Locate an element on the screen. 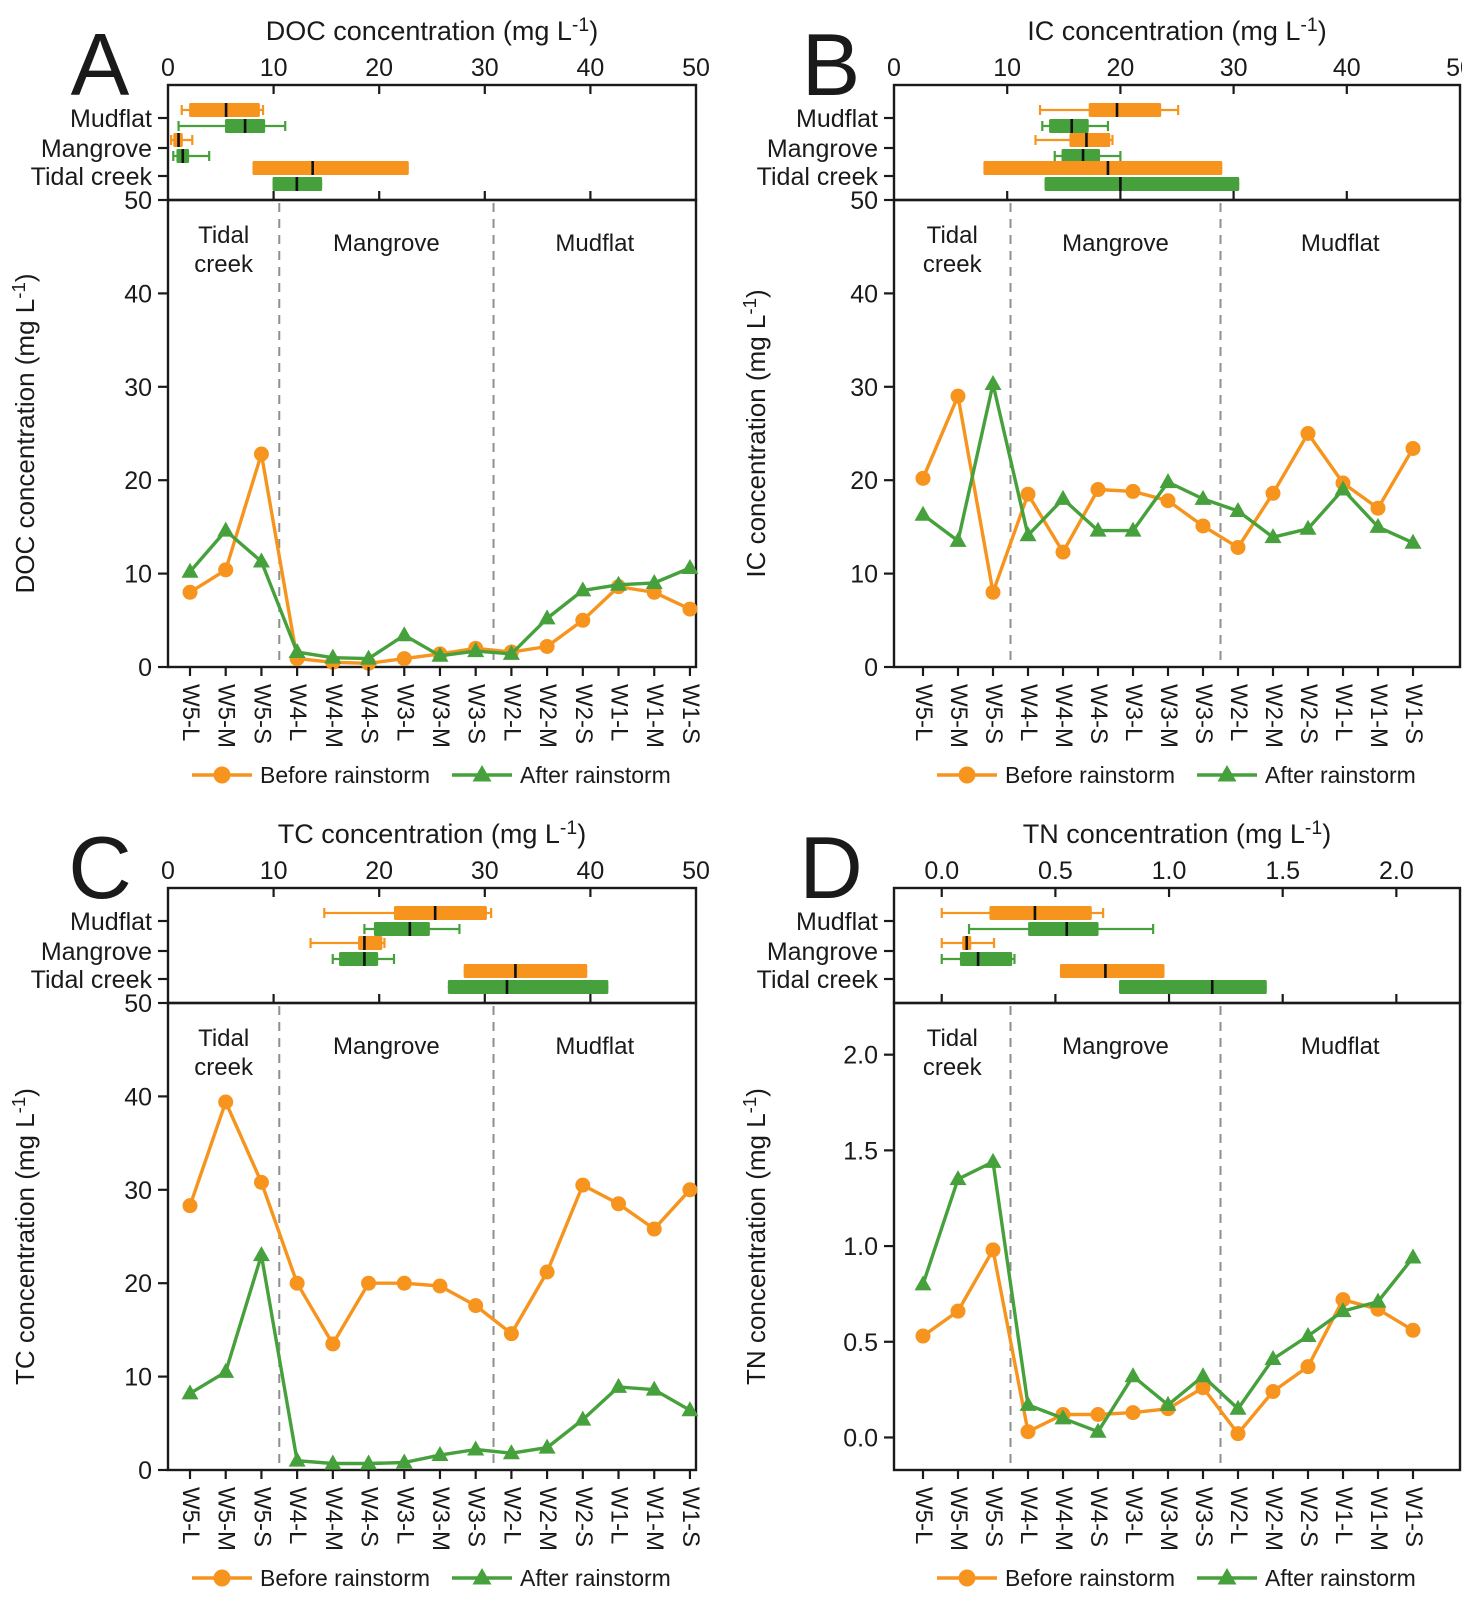 The image size is (1462, 1606). top-axis-tick-label: 1.5 is located at coordinates (1282, 871).